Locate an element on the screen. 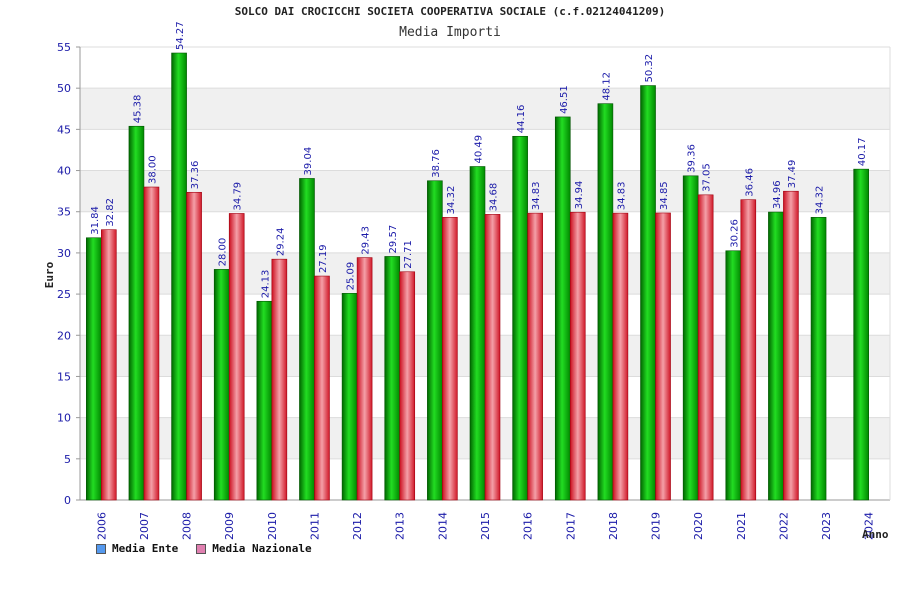 The image size is (900, 600). data-label: 54.27 is located at coordinates (180, 35).